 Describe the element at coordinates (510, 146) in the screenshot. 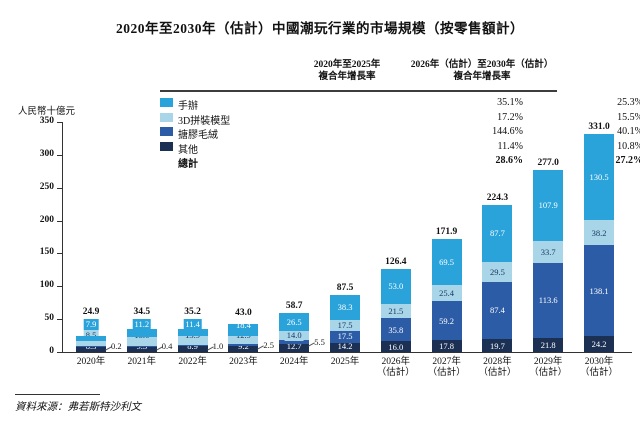

I see `cagr-value-2020-2025: 11.4%` at that location.